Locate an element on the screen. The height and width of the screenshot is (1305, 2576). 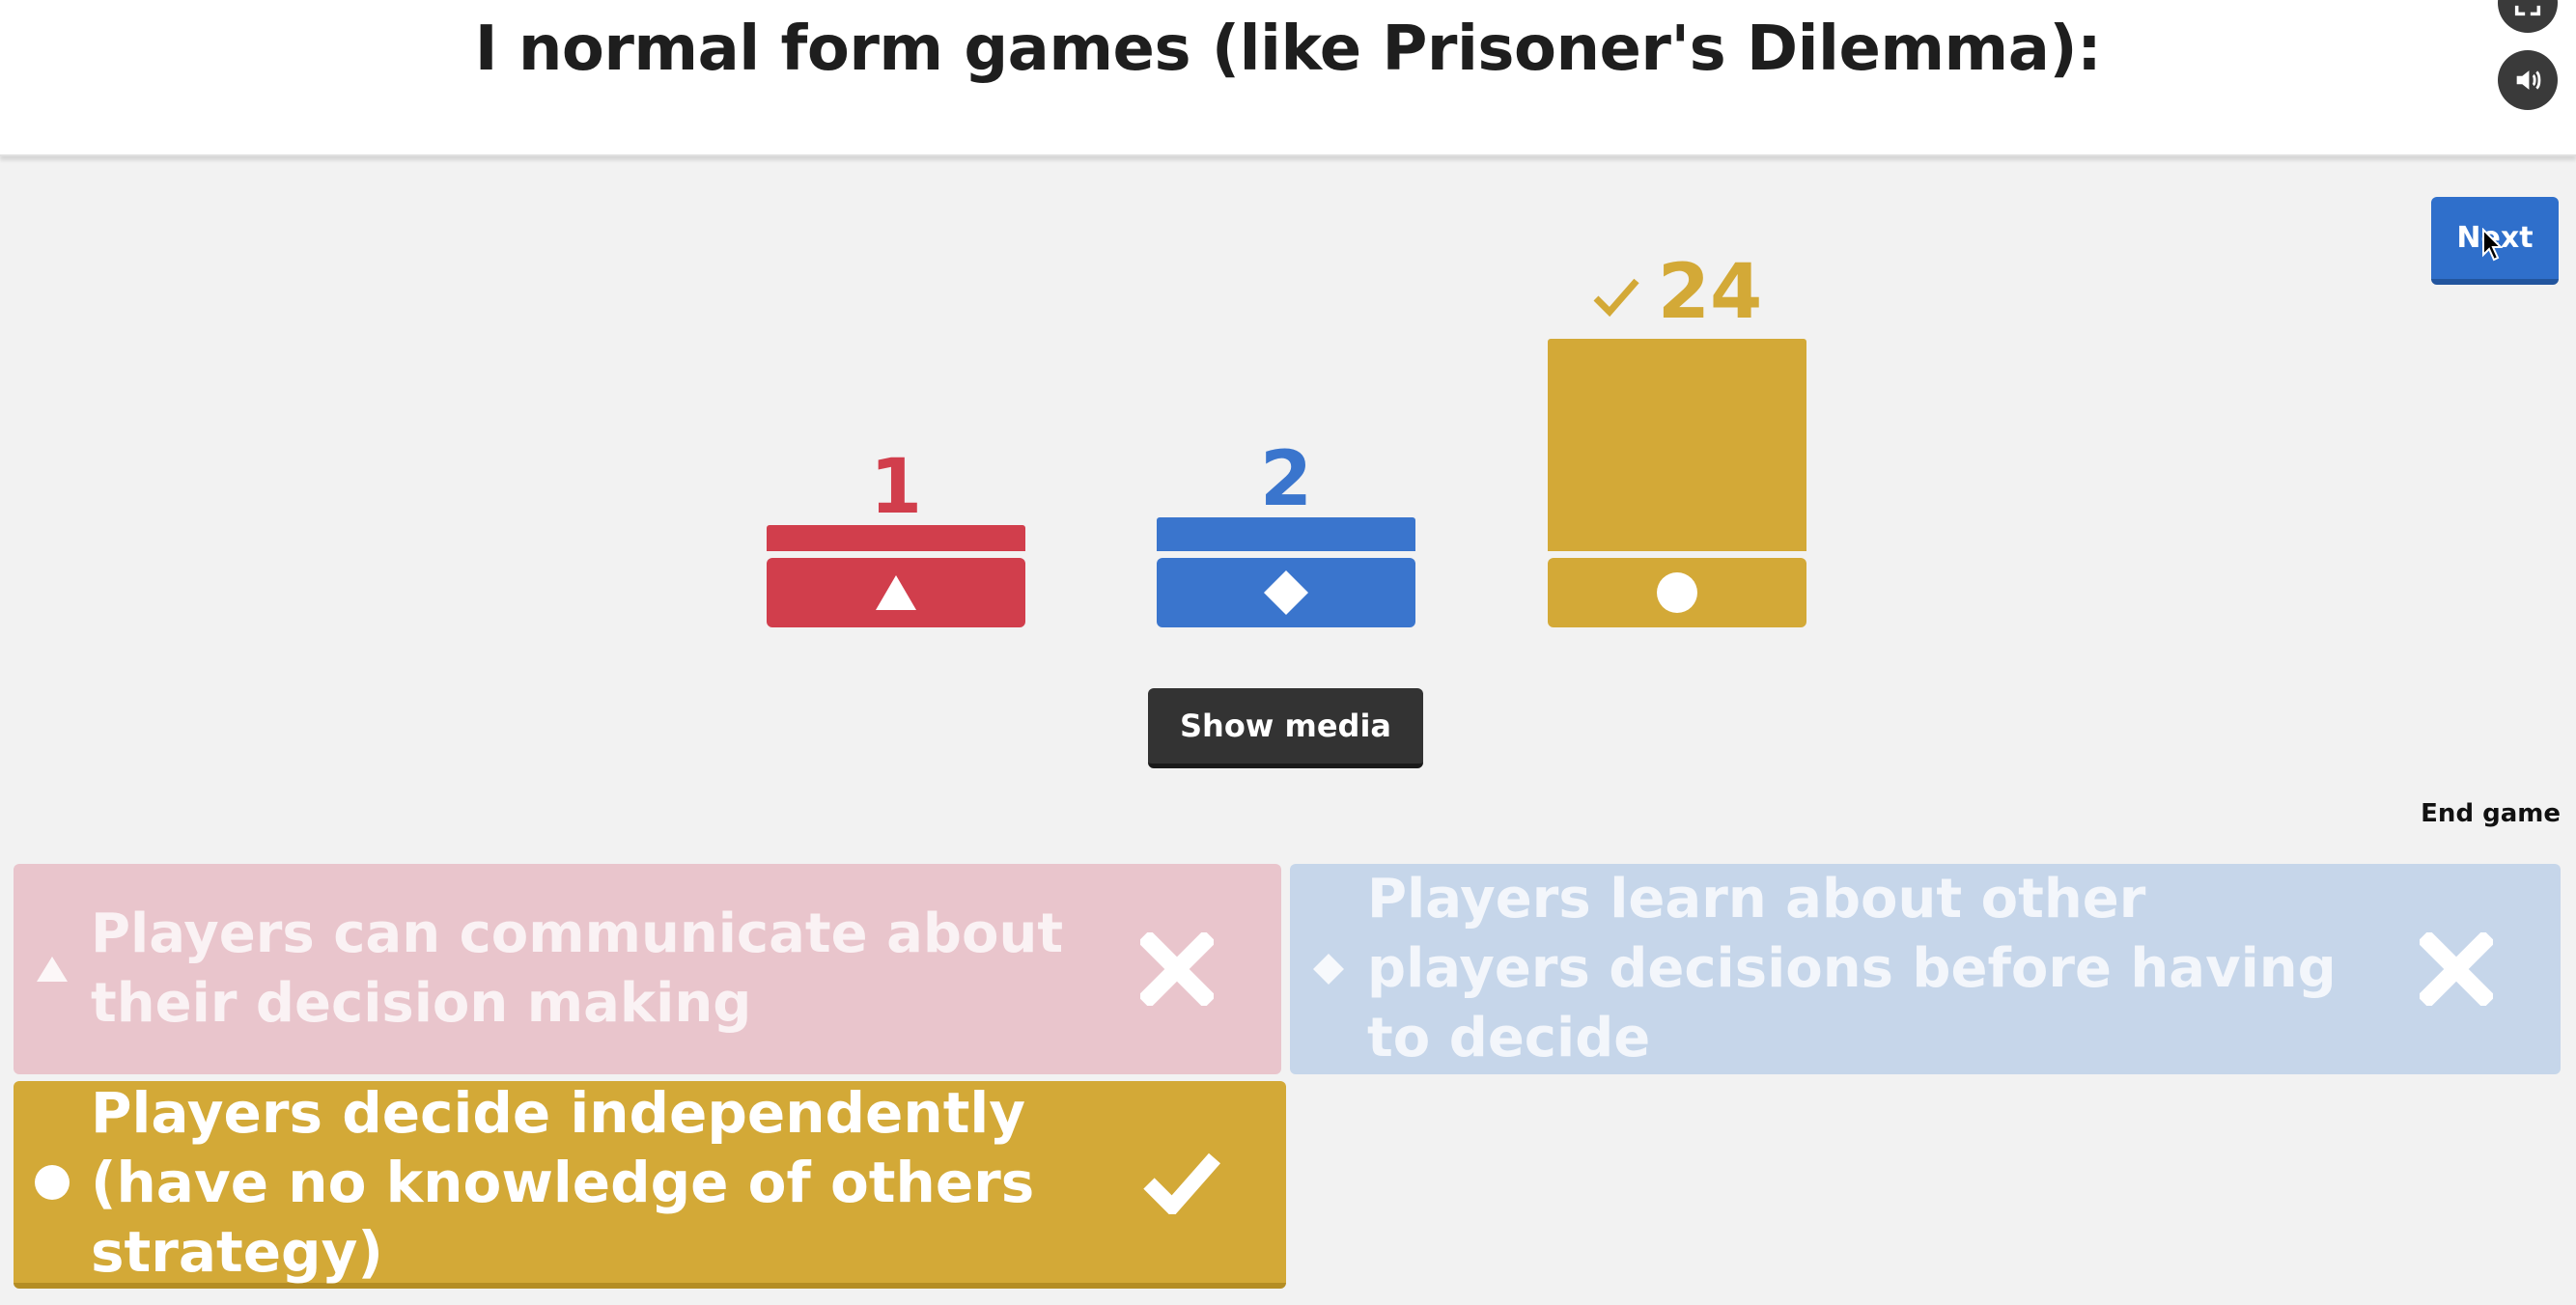
mouse-cursor-icon is located at coordinates (2493, 245).